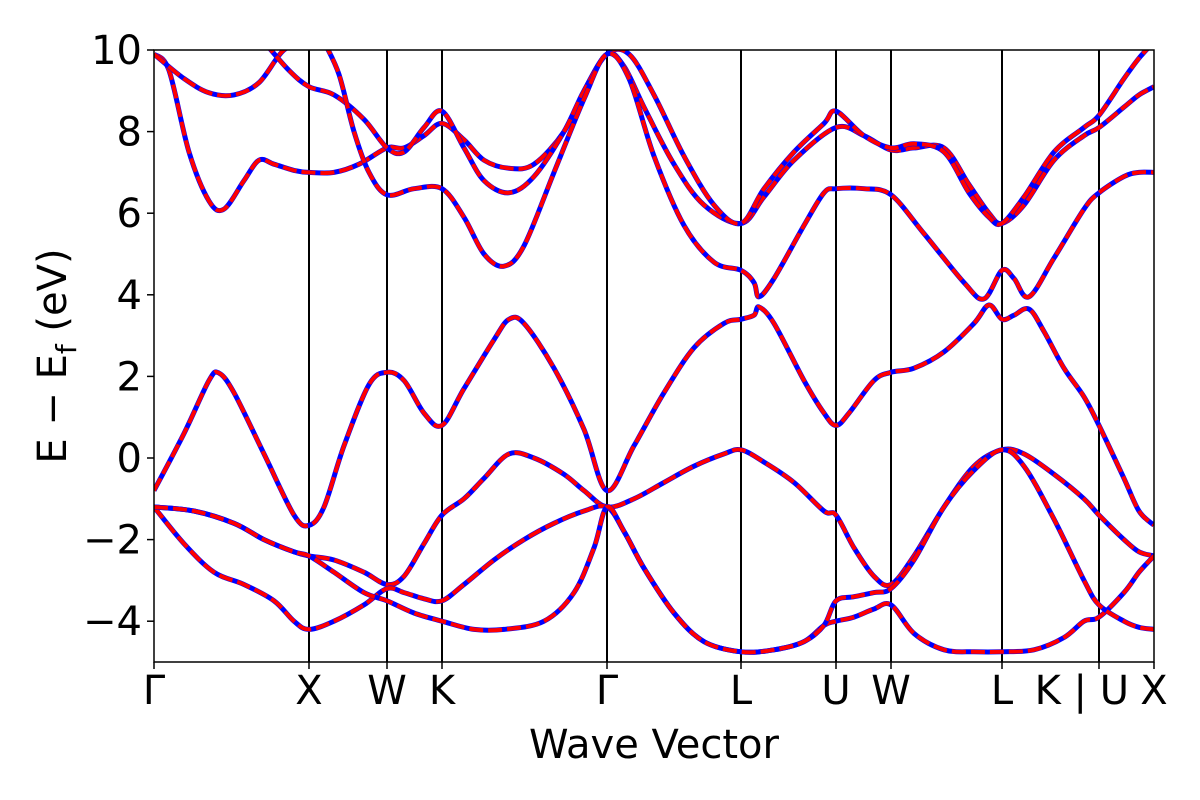  What do you see at coordinates (53, 296) in the screenshot?
I see `y-axis-title-unit: (eV)` at bounding box center [53, 296].